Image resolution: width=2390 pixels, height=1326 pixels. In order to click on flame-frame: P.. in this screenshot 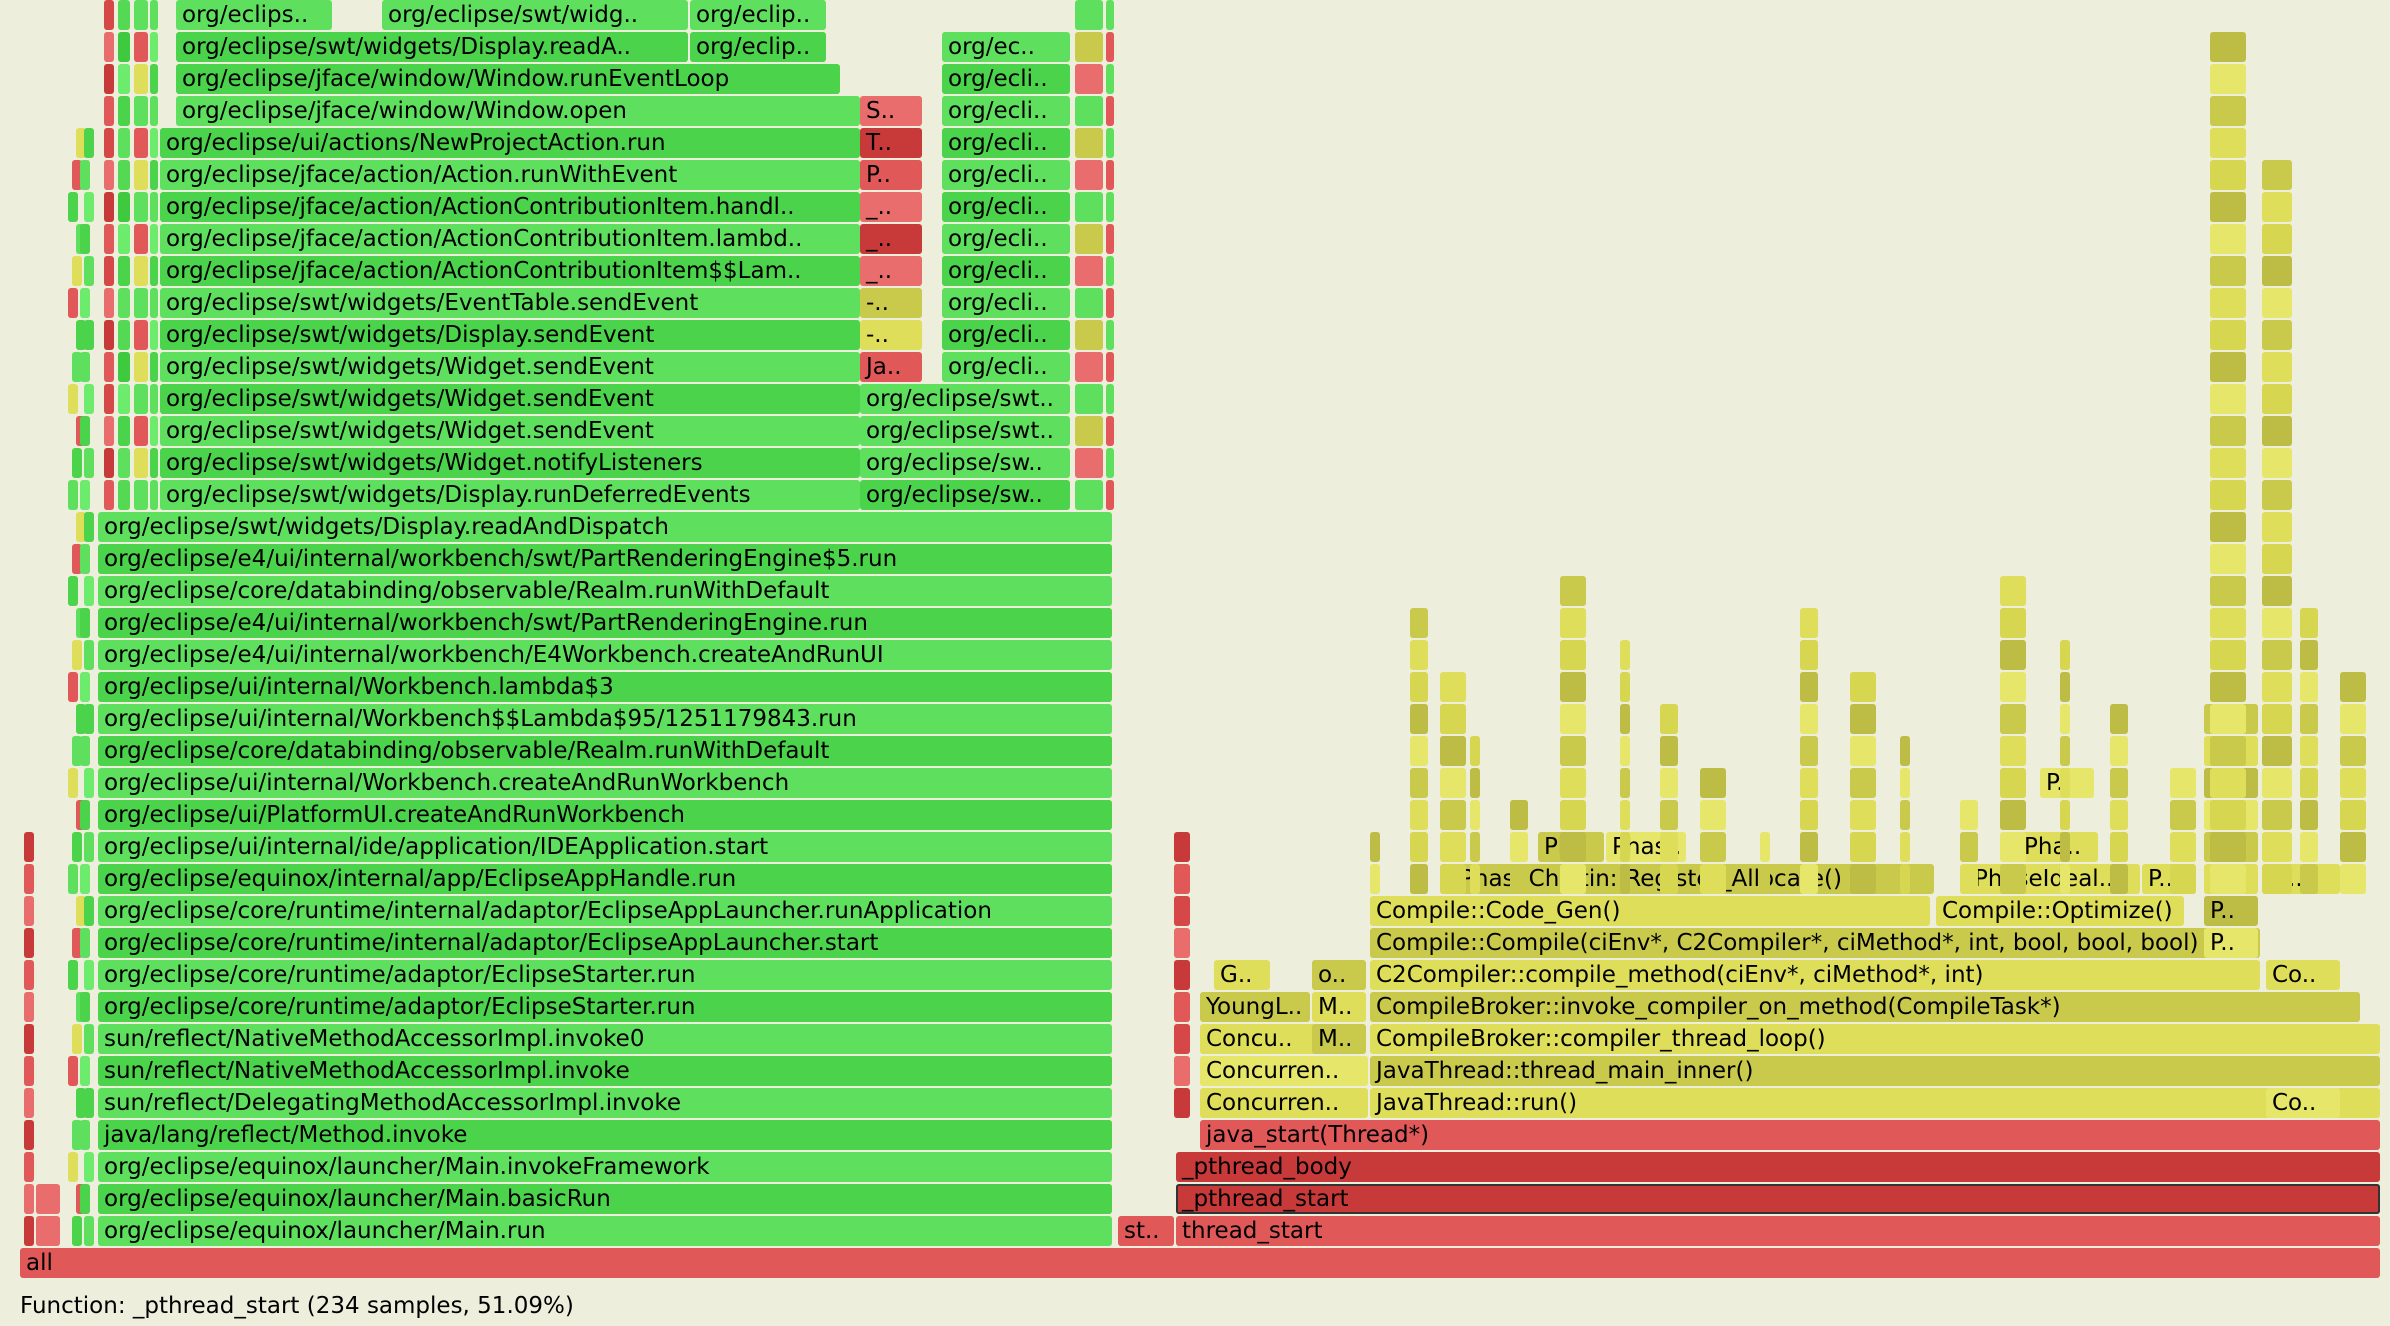, I will do `click(891, 175)`.